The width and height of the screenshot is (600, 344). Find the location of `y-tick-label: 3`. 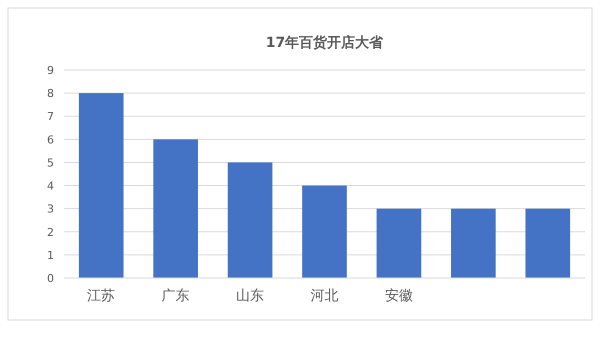

y-tick-label: 3 is located at coordinates (50, 209).